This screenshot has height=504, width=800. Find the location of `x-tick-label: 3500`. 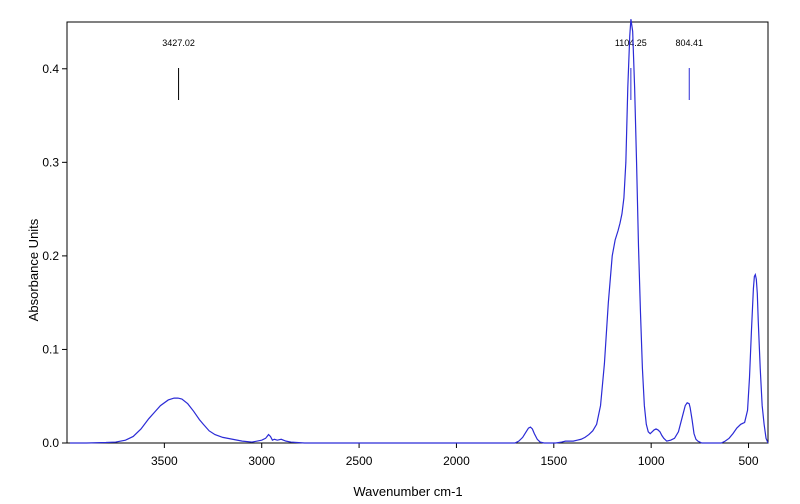

x-tick-label: 3500 is located at coordinates (164, 461).